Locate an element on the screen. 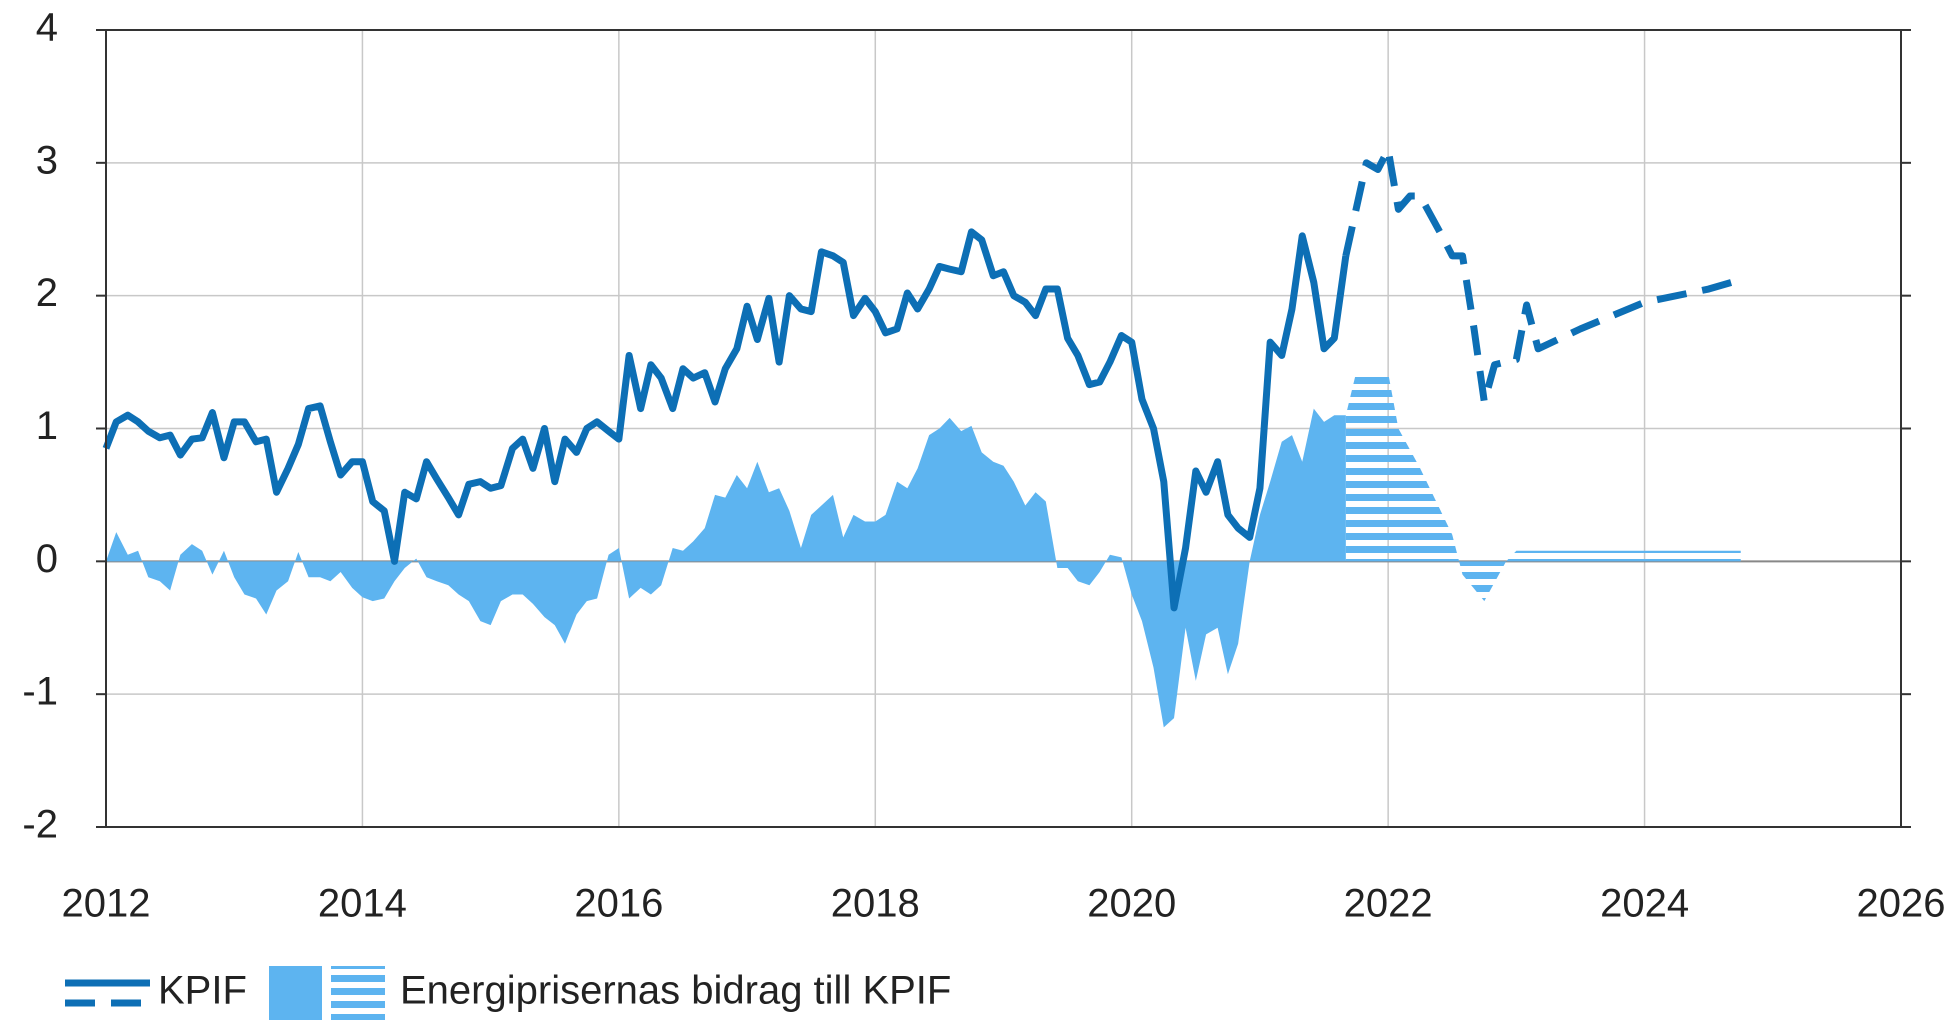 Image resolution: width=1959 pixels, height=1024 pixels. forecast-area is located at coordinates (1543, 487).